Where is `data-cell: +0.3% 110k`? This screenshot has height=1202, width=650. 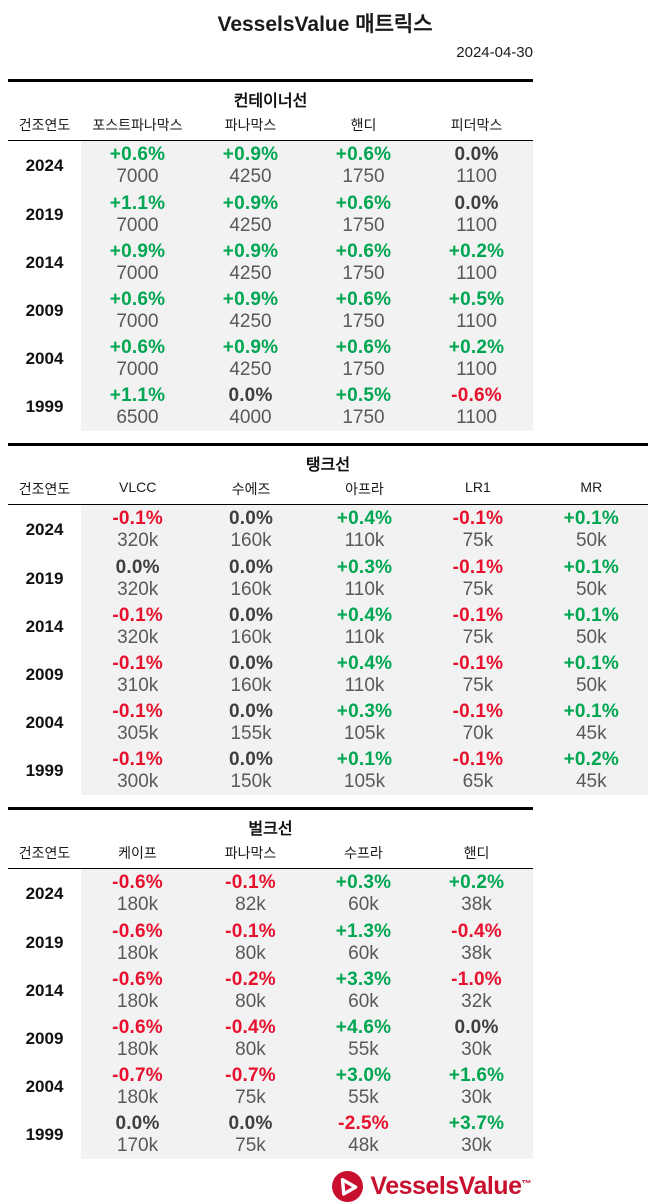 data-cell: +0.3% 110k is located at coordinates (364, 578).